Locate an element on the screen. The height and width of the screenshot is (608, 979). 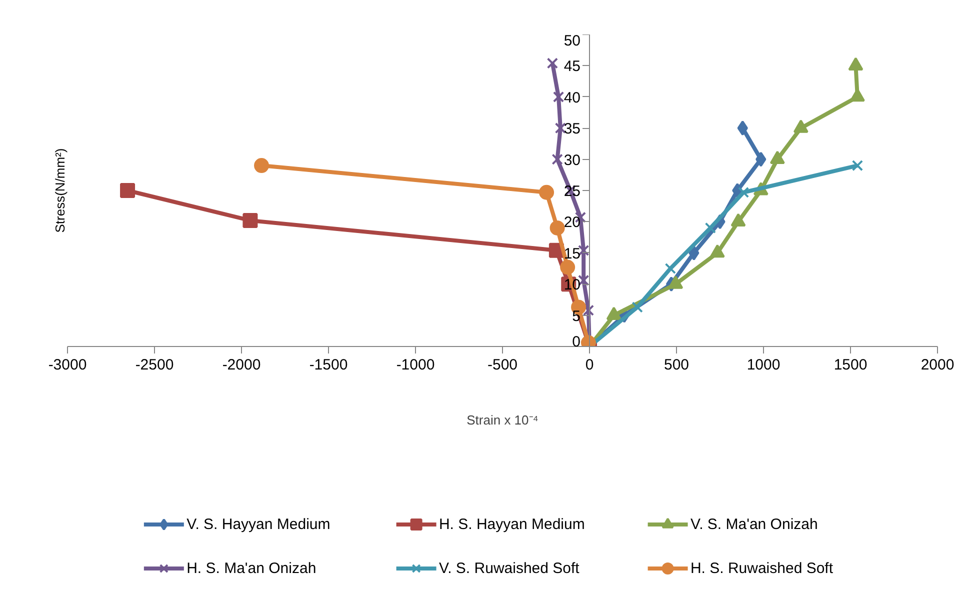
y-tick-label: 0 is located at coordinates (576, 342).